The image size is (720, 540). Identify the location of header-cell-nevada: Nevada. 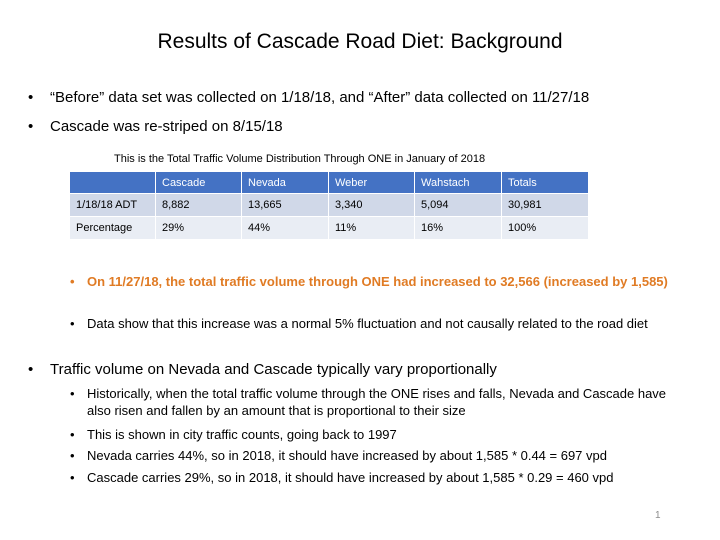
(285, 182).